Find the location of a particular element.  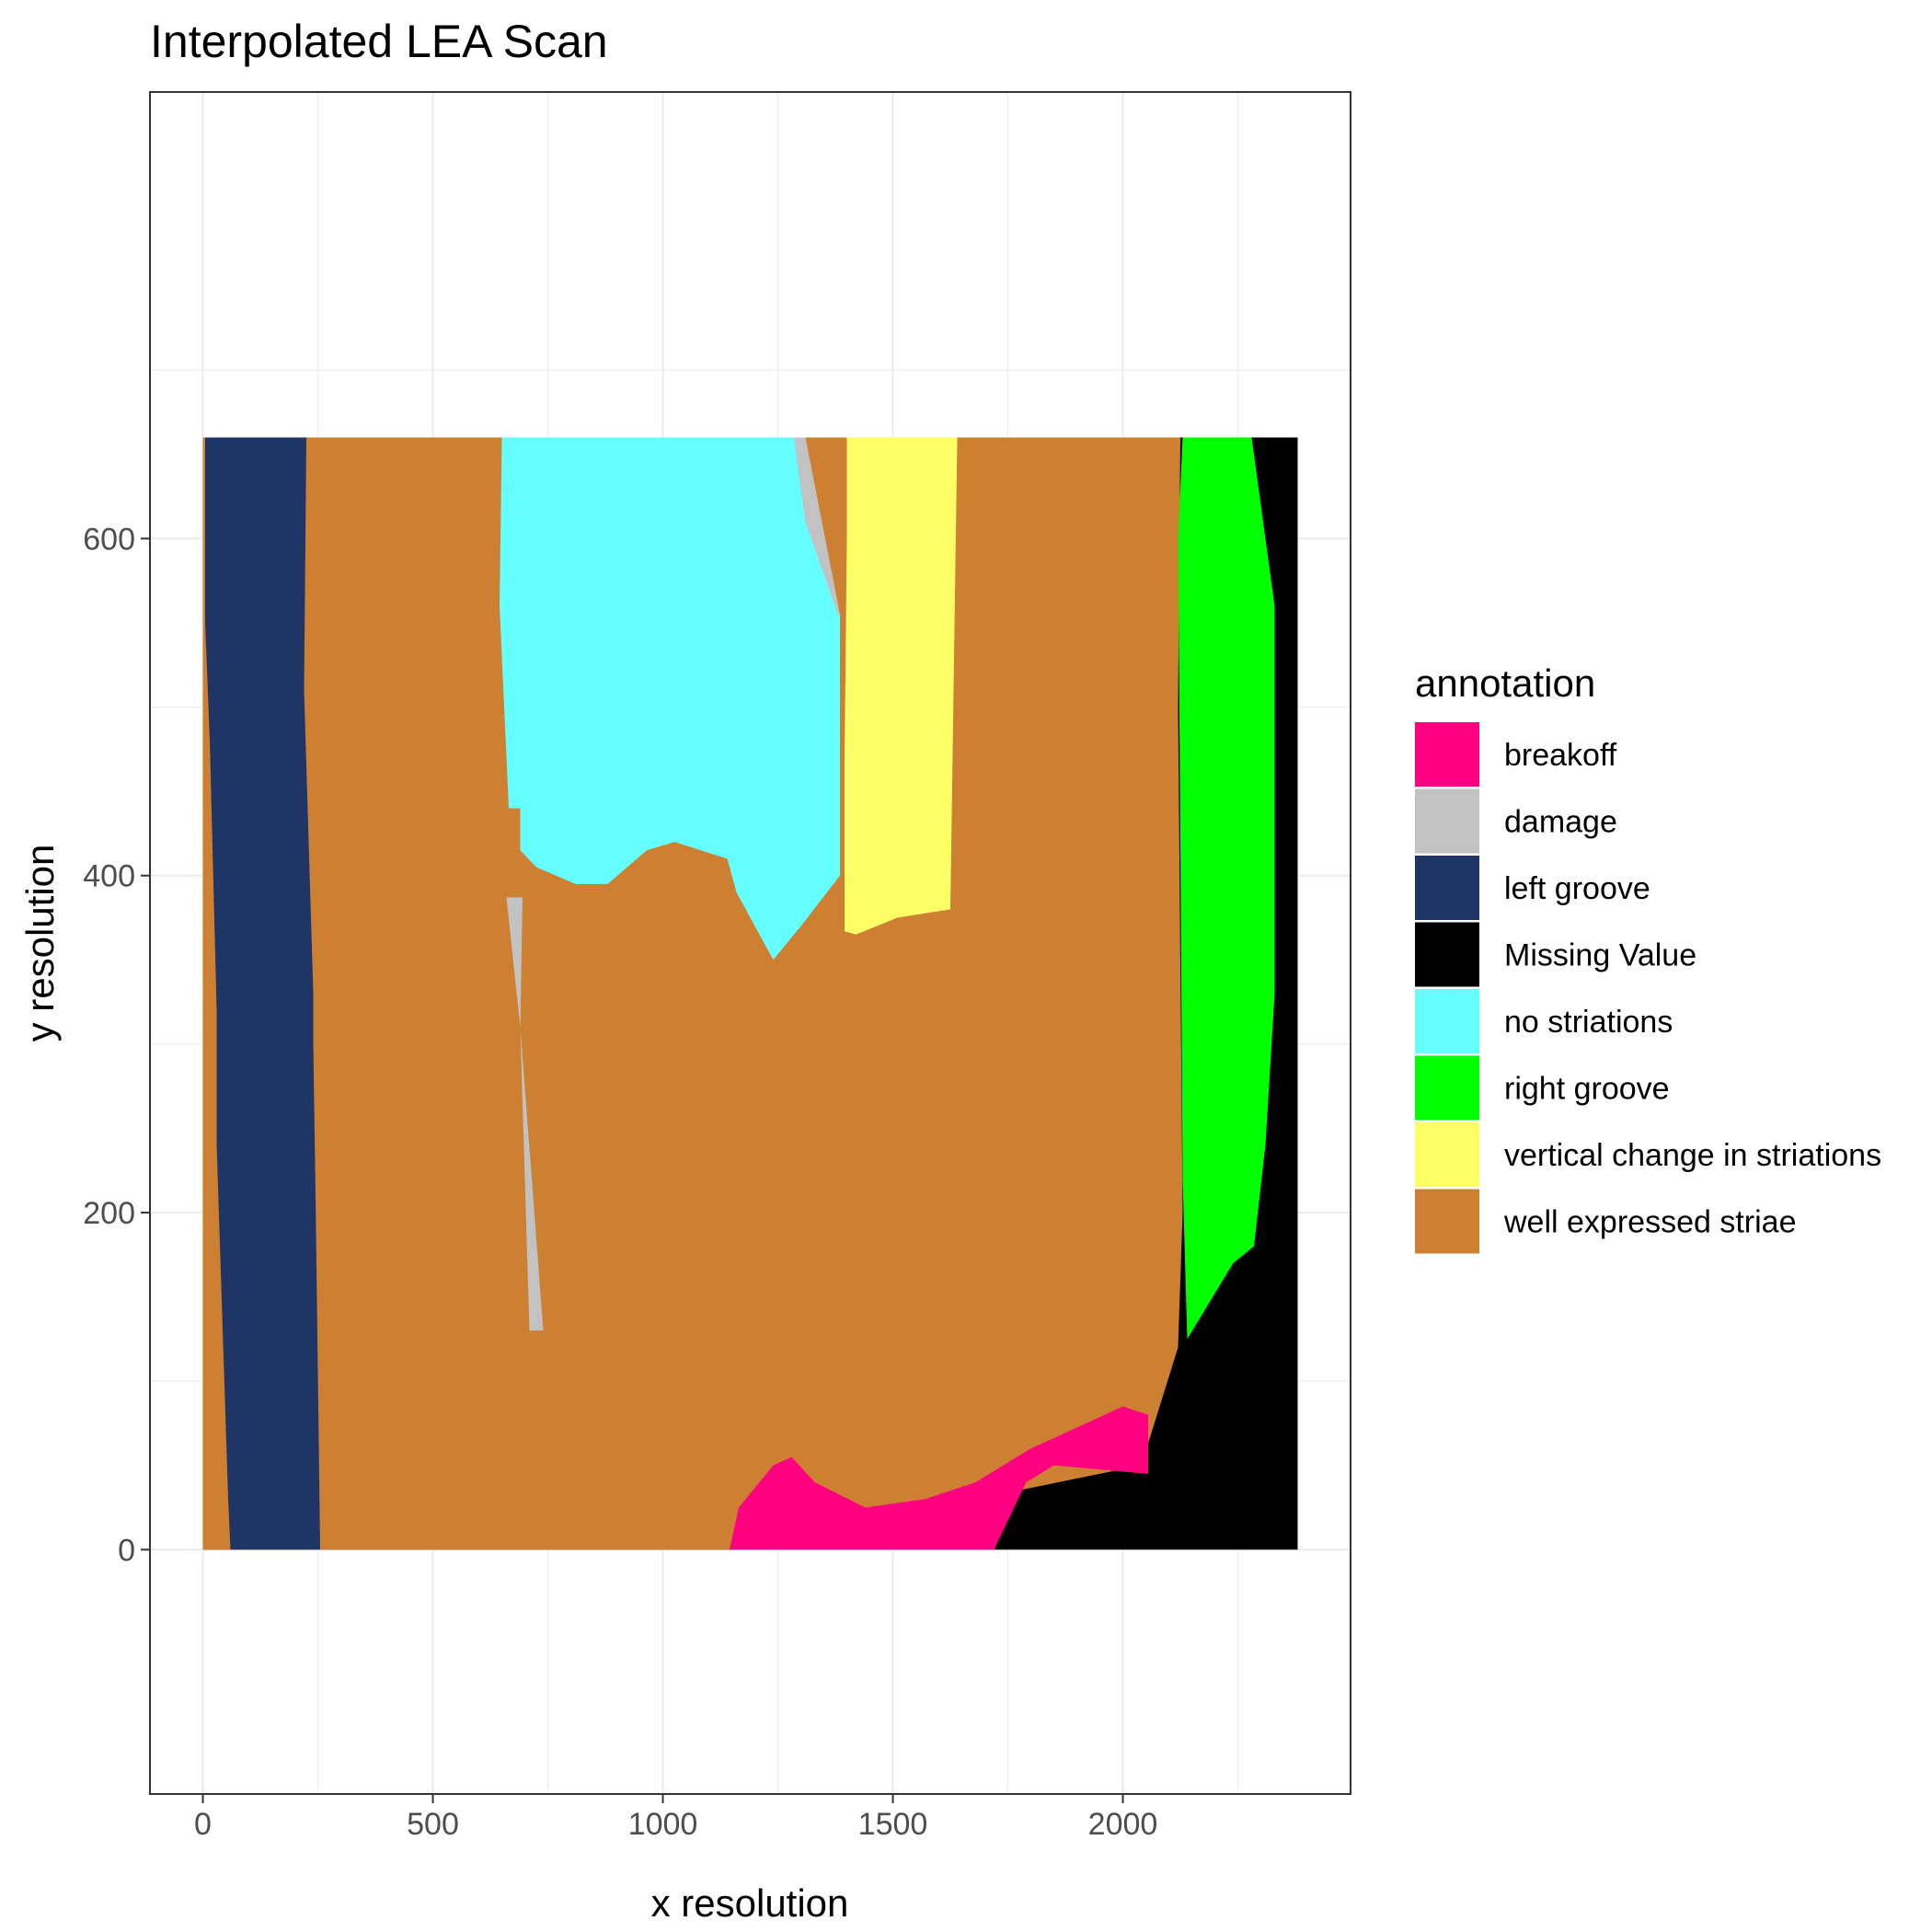

legend-label-vertical-change-in-striations: vertical change in striations is located at coordinates (1692, 1155).